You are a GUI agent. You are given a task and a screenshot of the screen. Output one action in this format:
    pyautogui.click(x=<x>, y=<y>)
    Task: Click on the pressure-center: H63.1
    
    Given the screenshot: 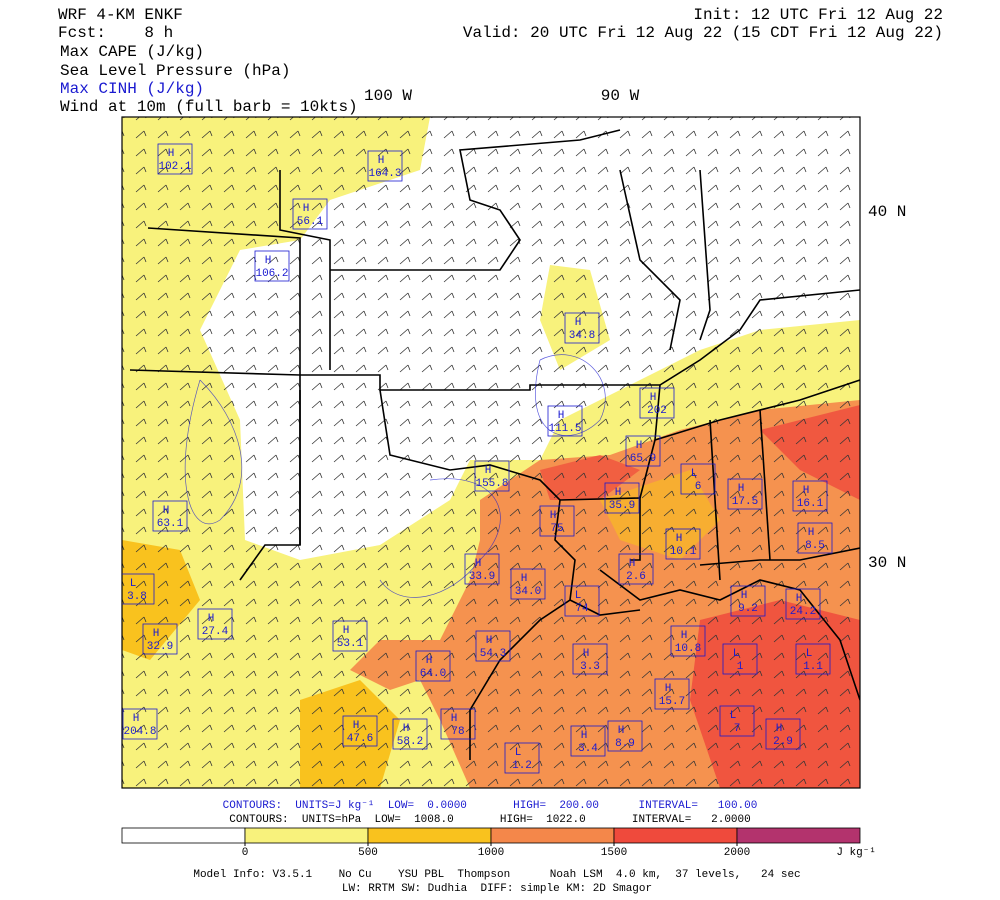 What is the action you would take?
    pyautogui.click(x=170, y=516)
    